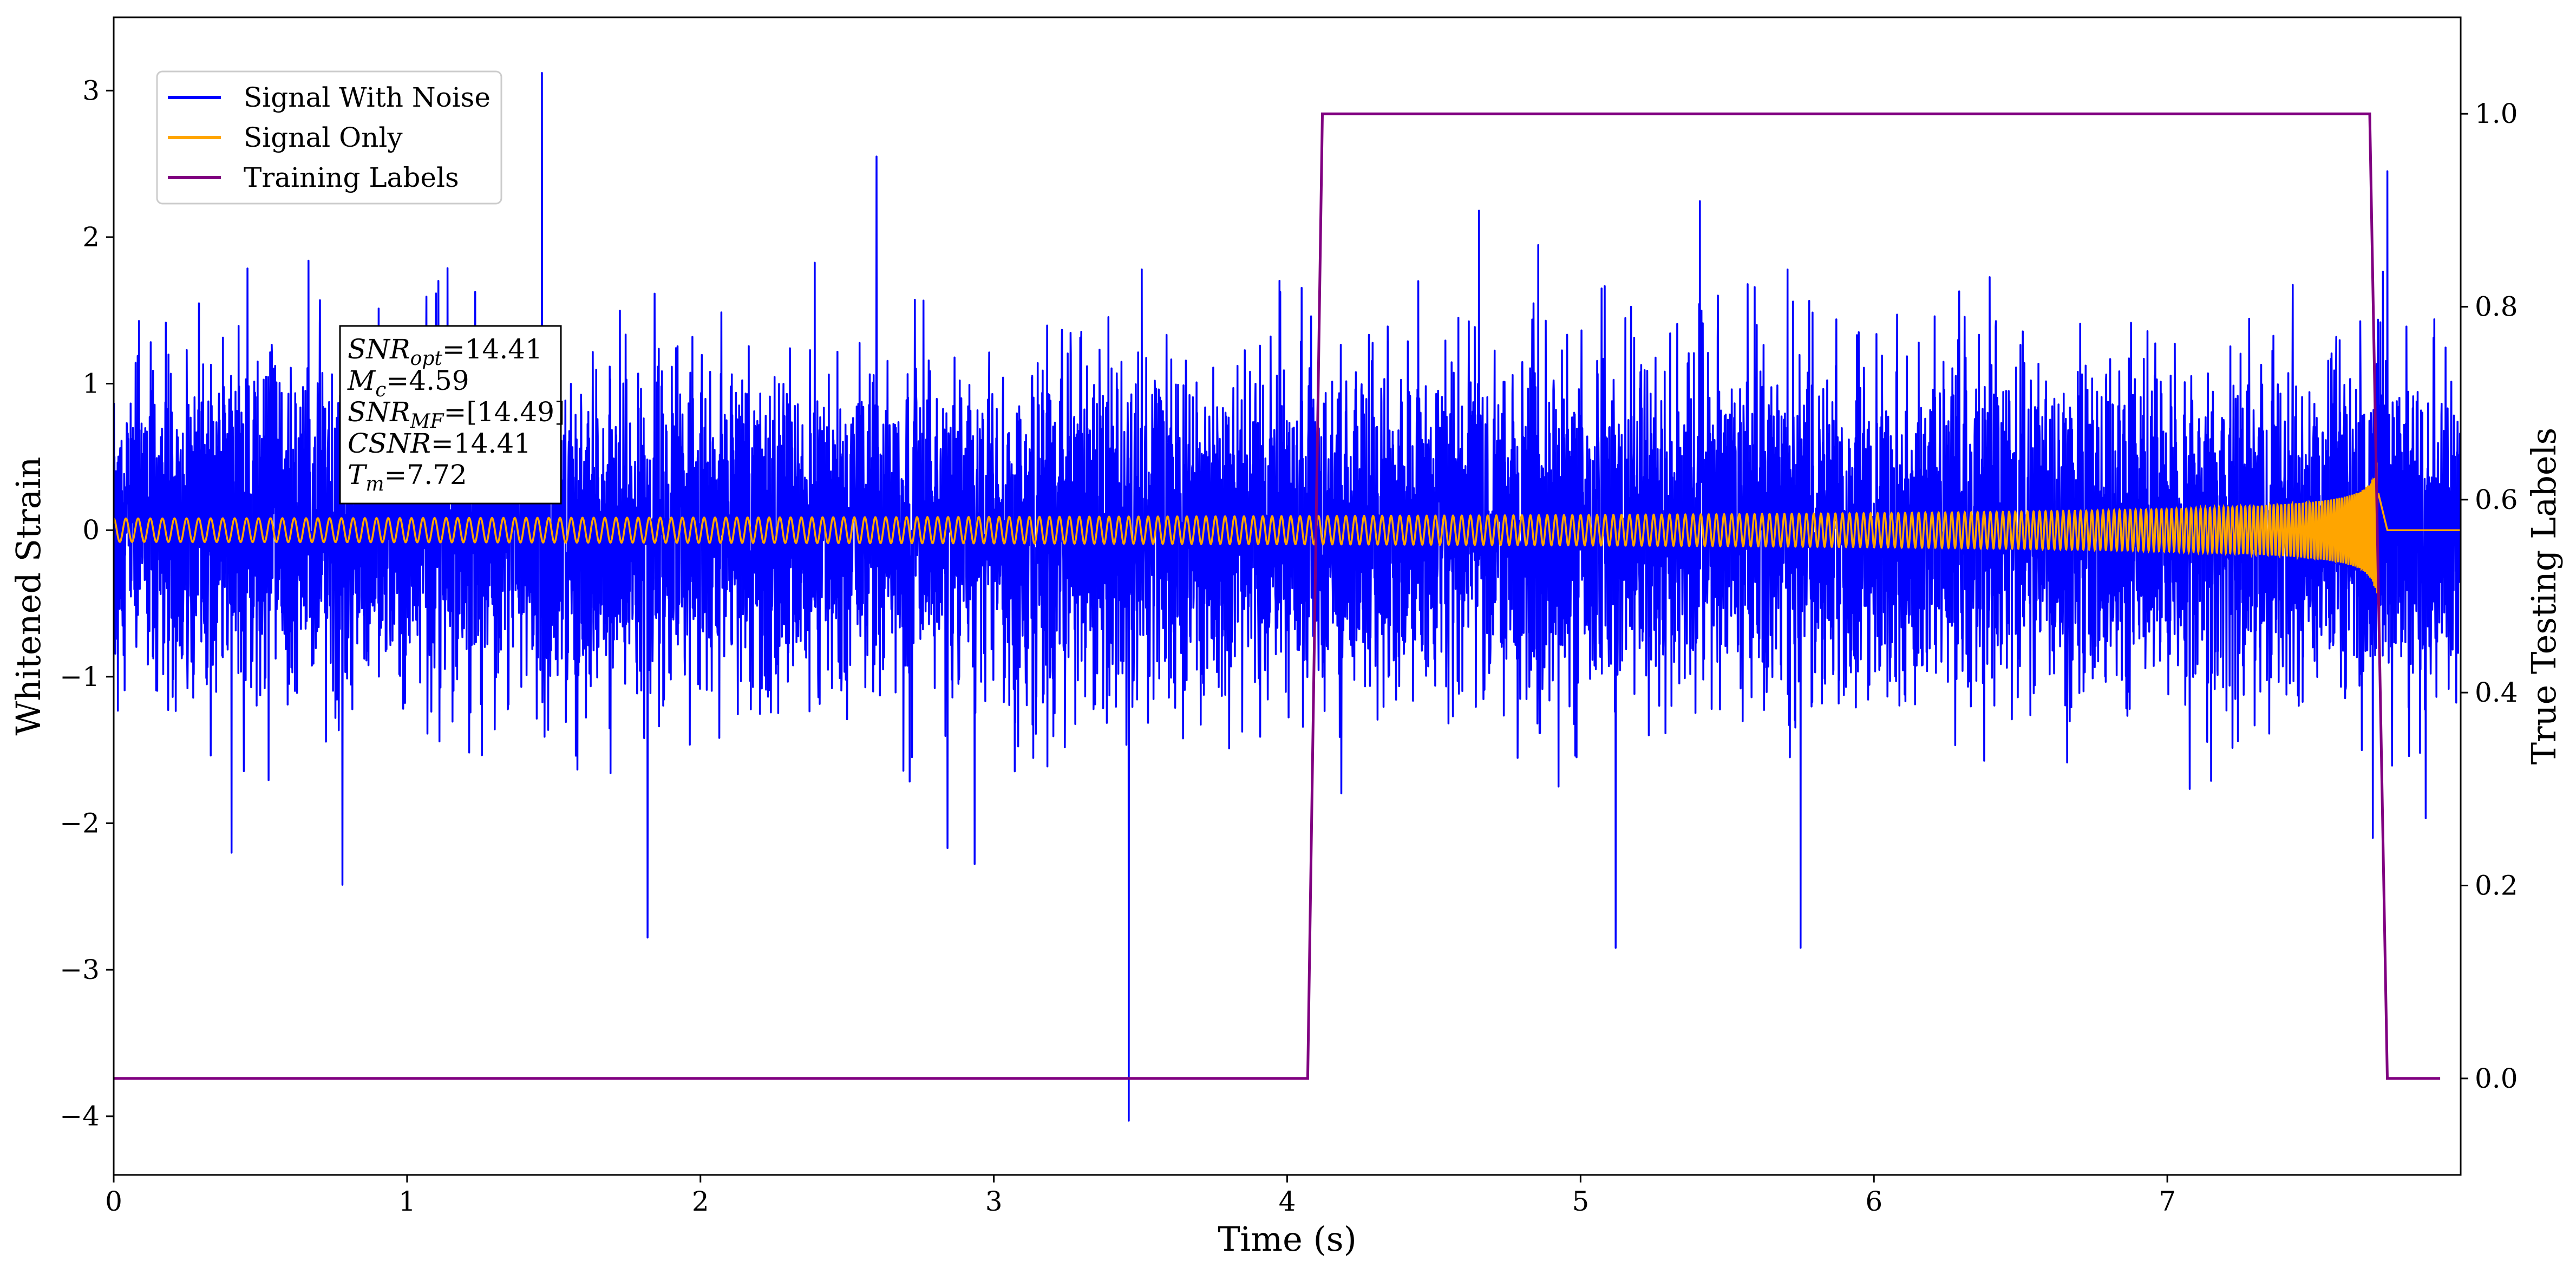  I want to click on y-tick-label: −3, so click(80, 969).